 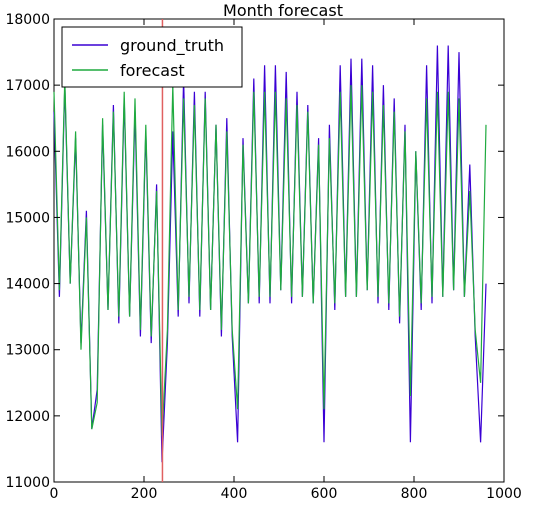 I want to click on y-tick-label: 15000, so click(x=27, y=218).